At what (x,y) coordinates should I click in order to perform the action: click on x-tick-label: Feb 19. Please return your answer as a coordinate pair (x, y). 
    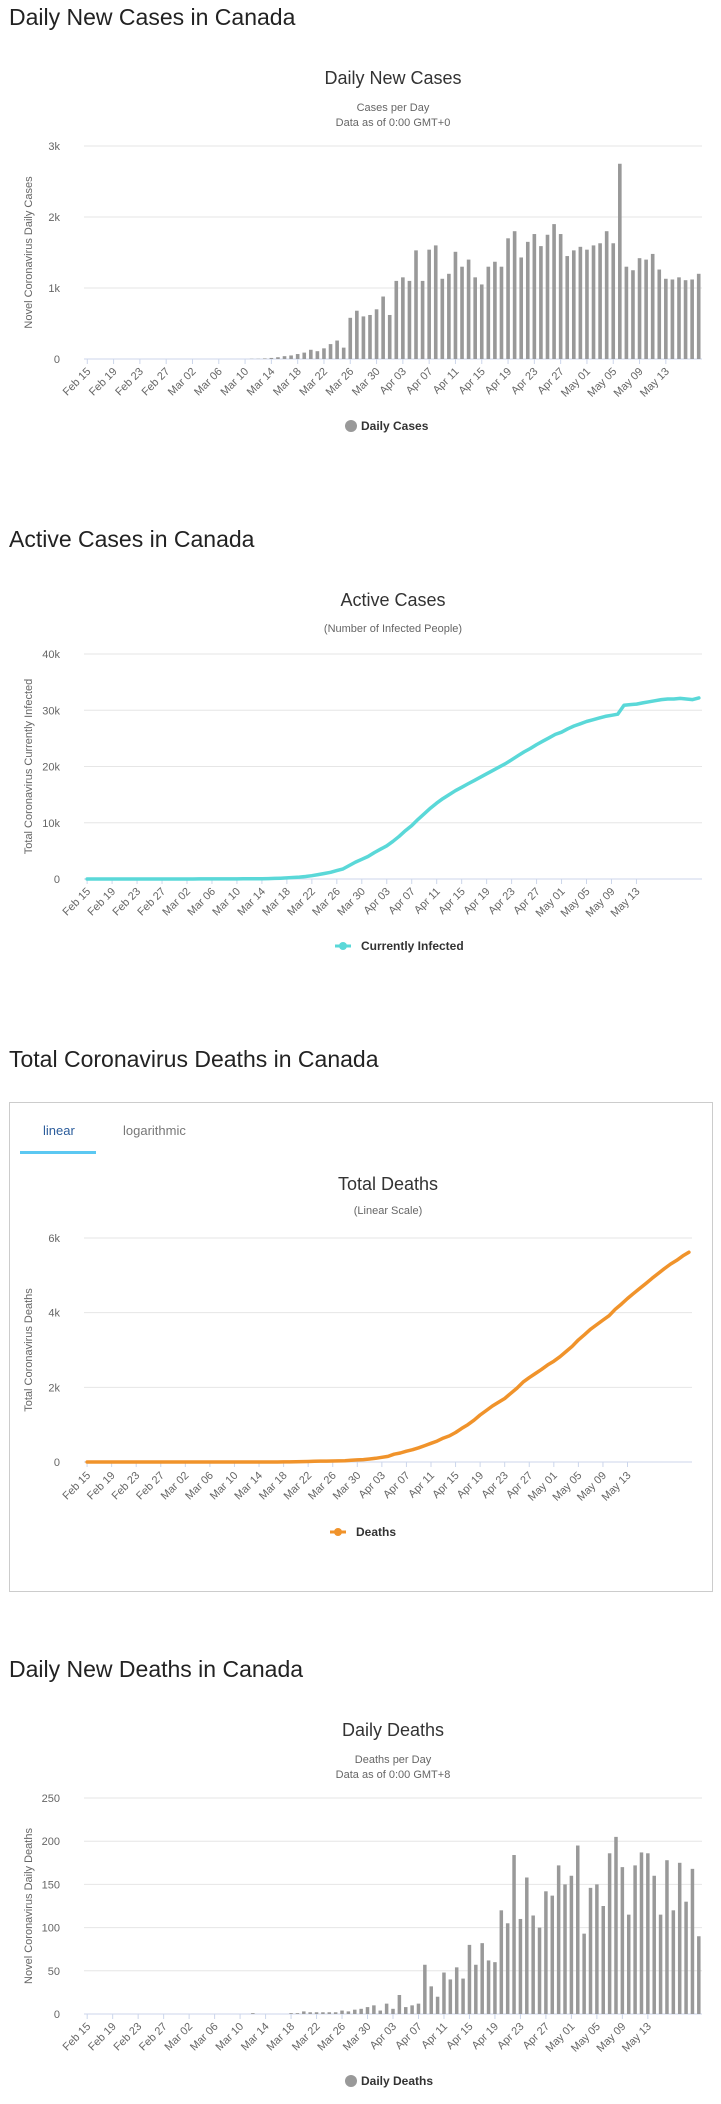
    Looking at the image, I should click on (103, 382).